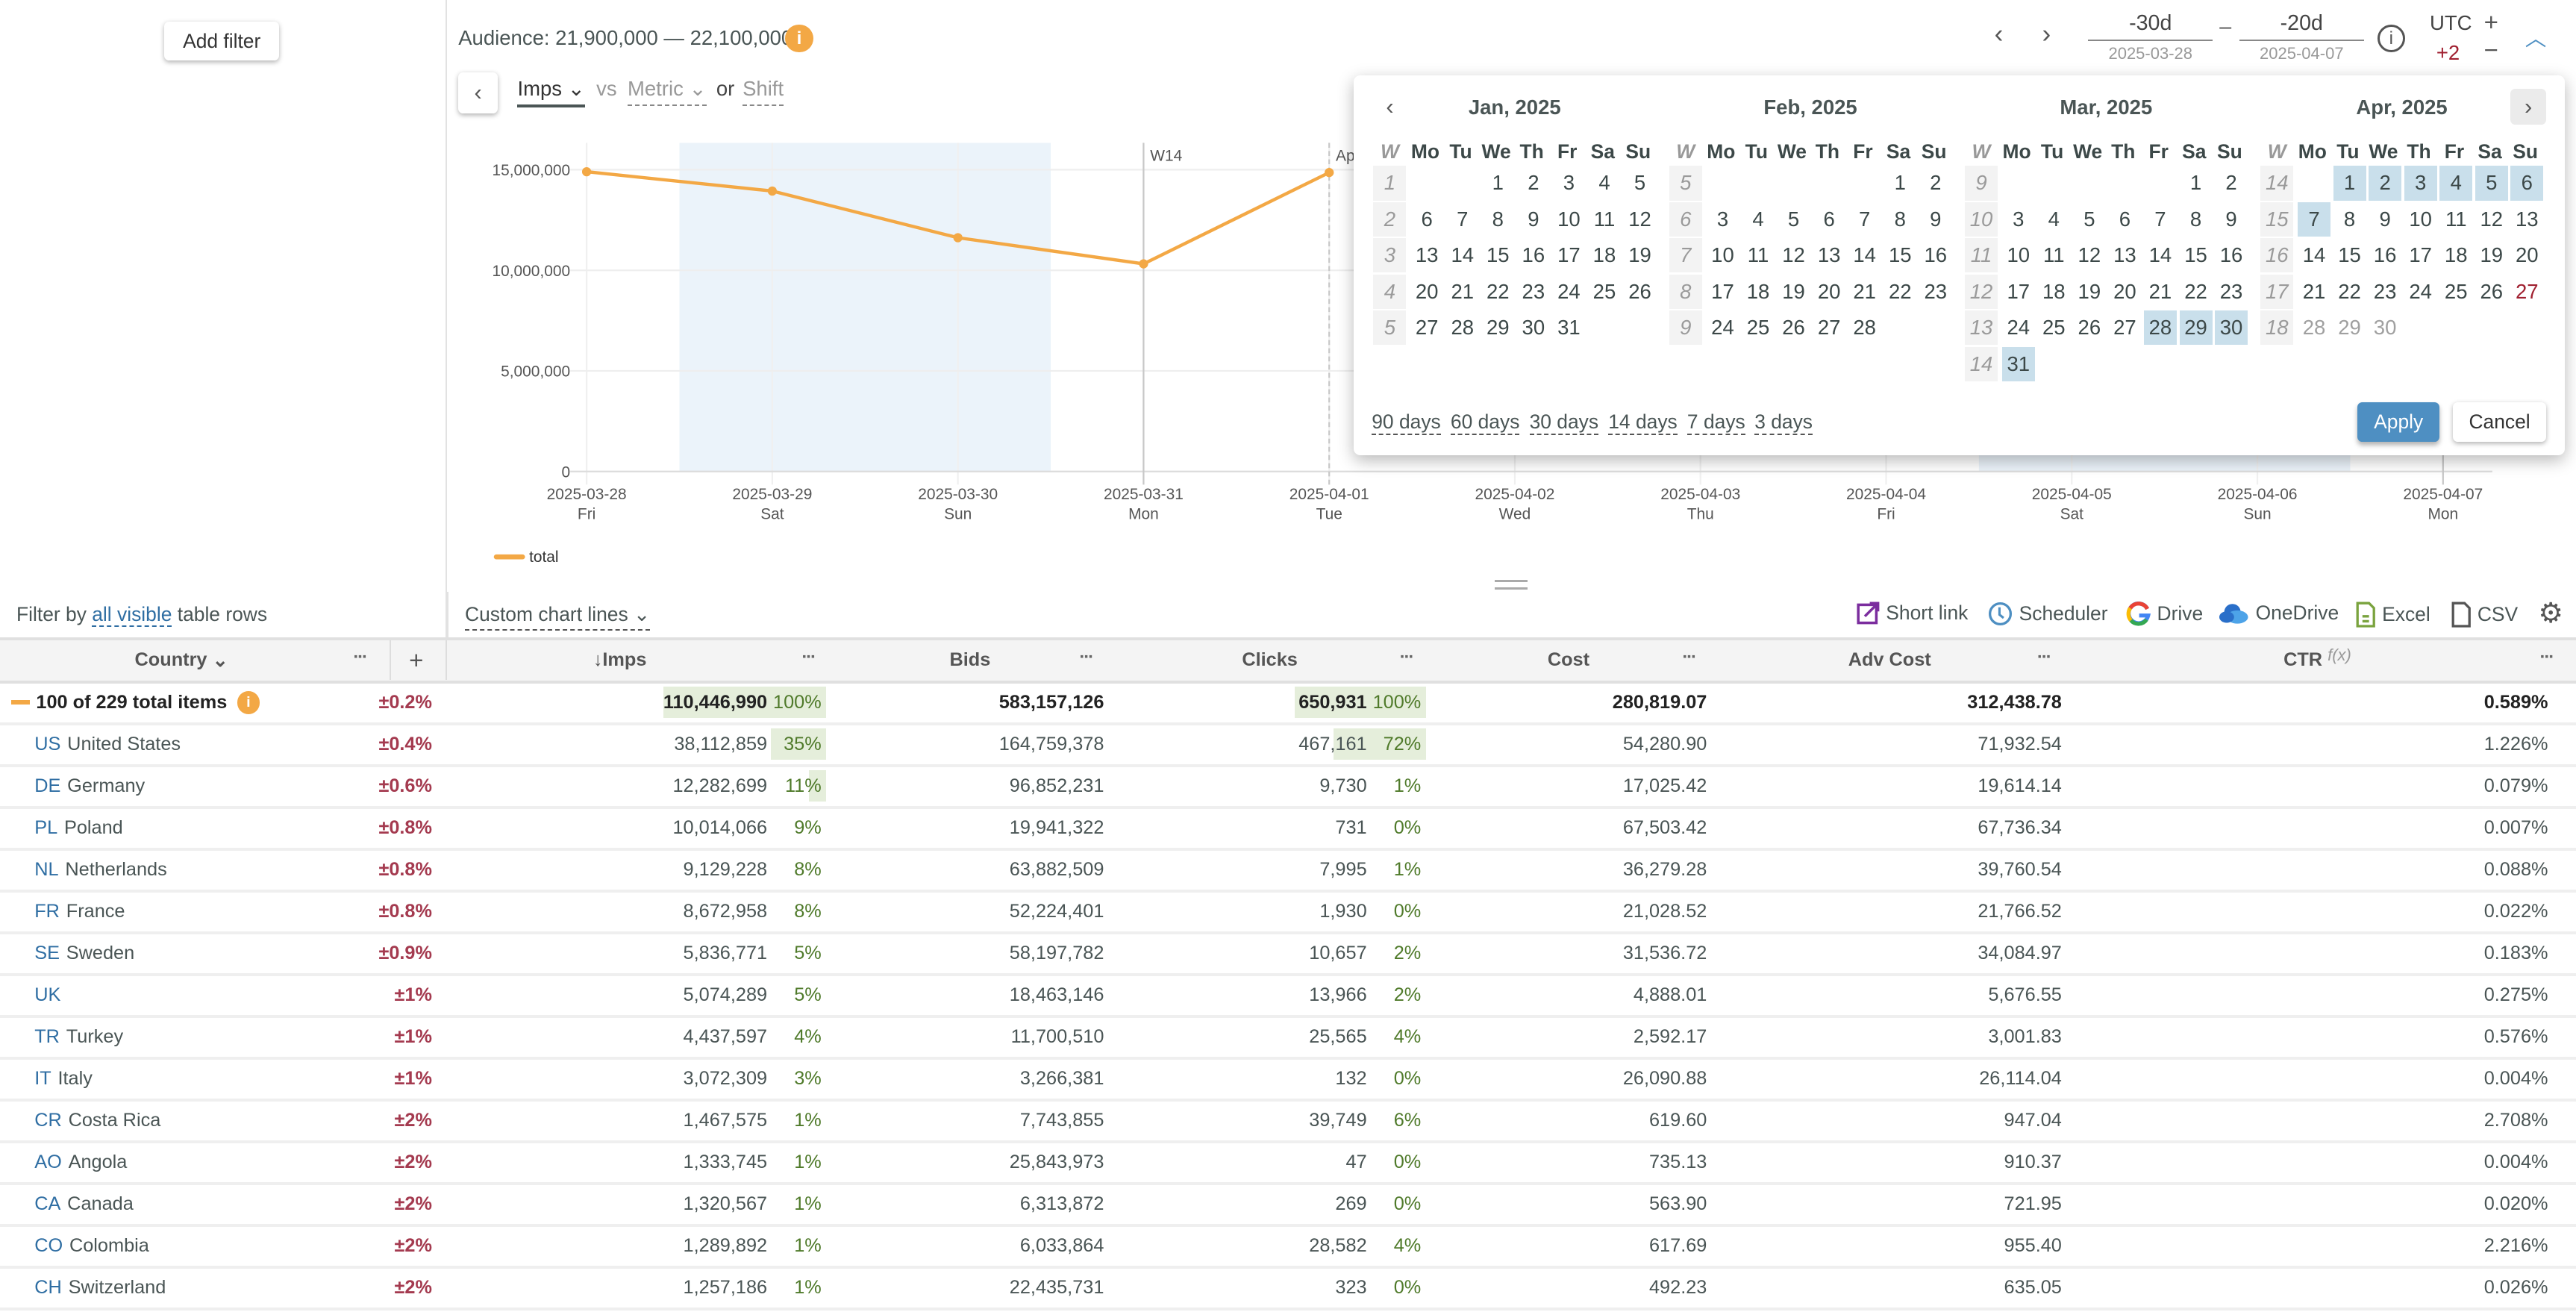 This screenshot has width=2576, height=1312. I want to click on country-code: UK, so click(47, 994).